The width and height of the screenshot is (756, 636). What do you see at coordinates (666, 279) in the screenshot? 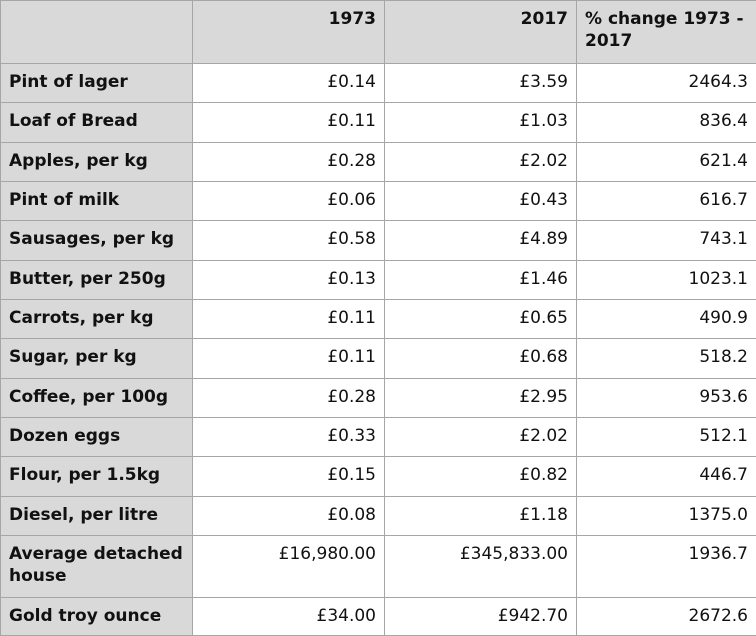
I see `value-cell: 1023.1` at bounding box center [666, 279].